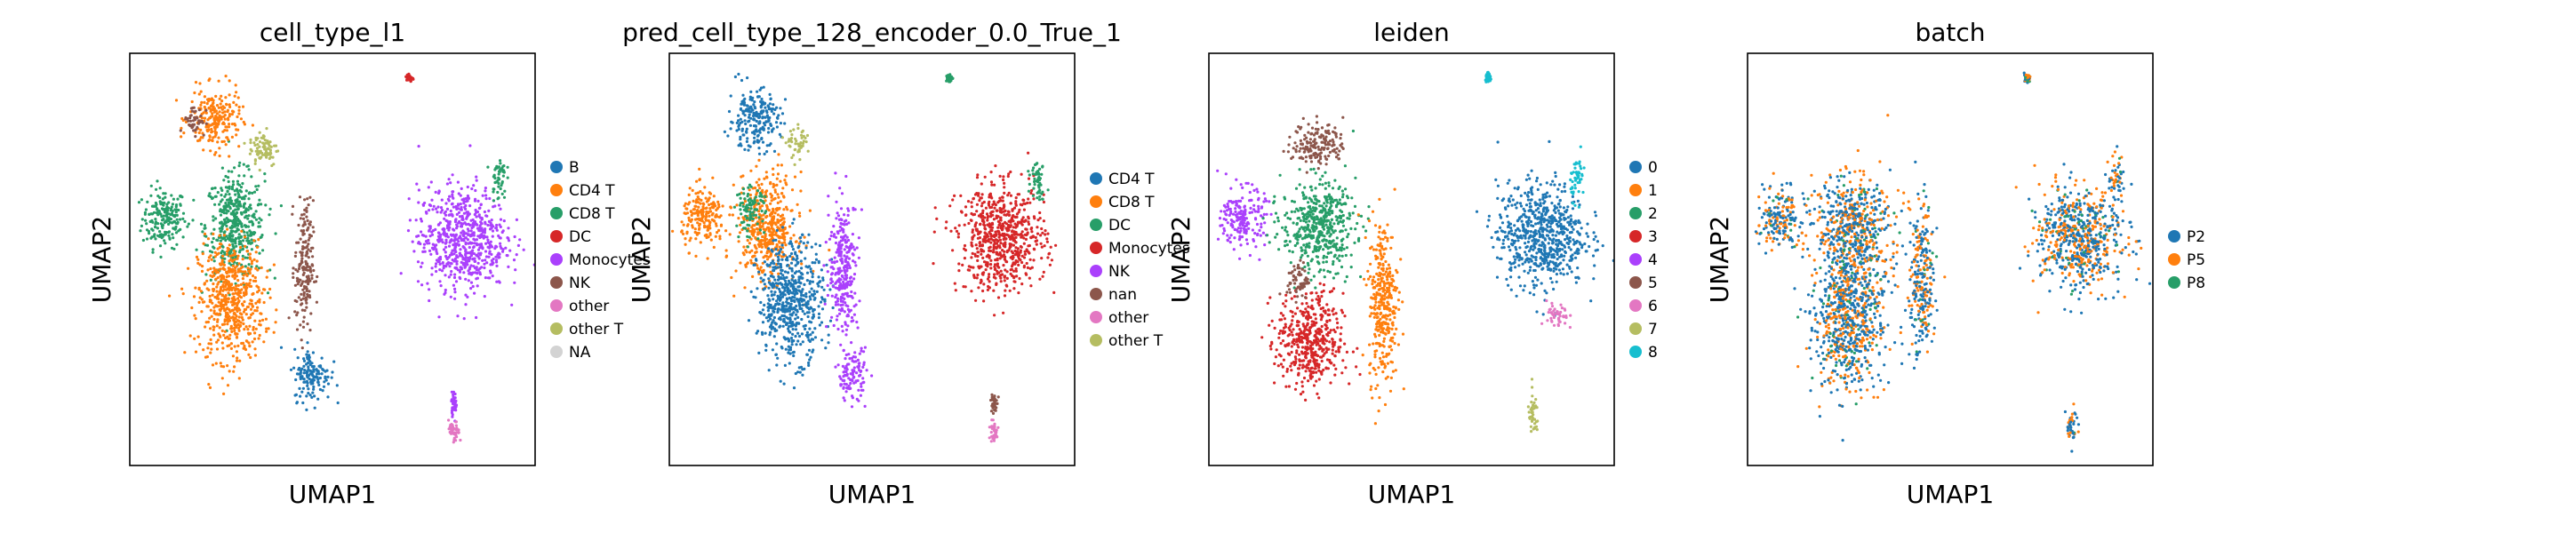 The height and width of the screenshot is (533, 2576). I want to click on legend-marker, so click(556, 213).